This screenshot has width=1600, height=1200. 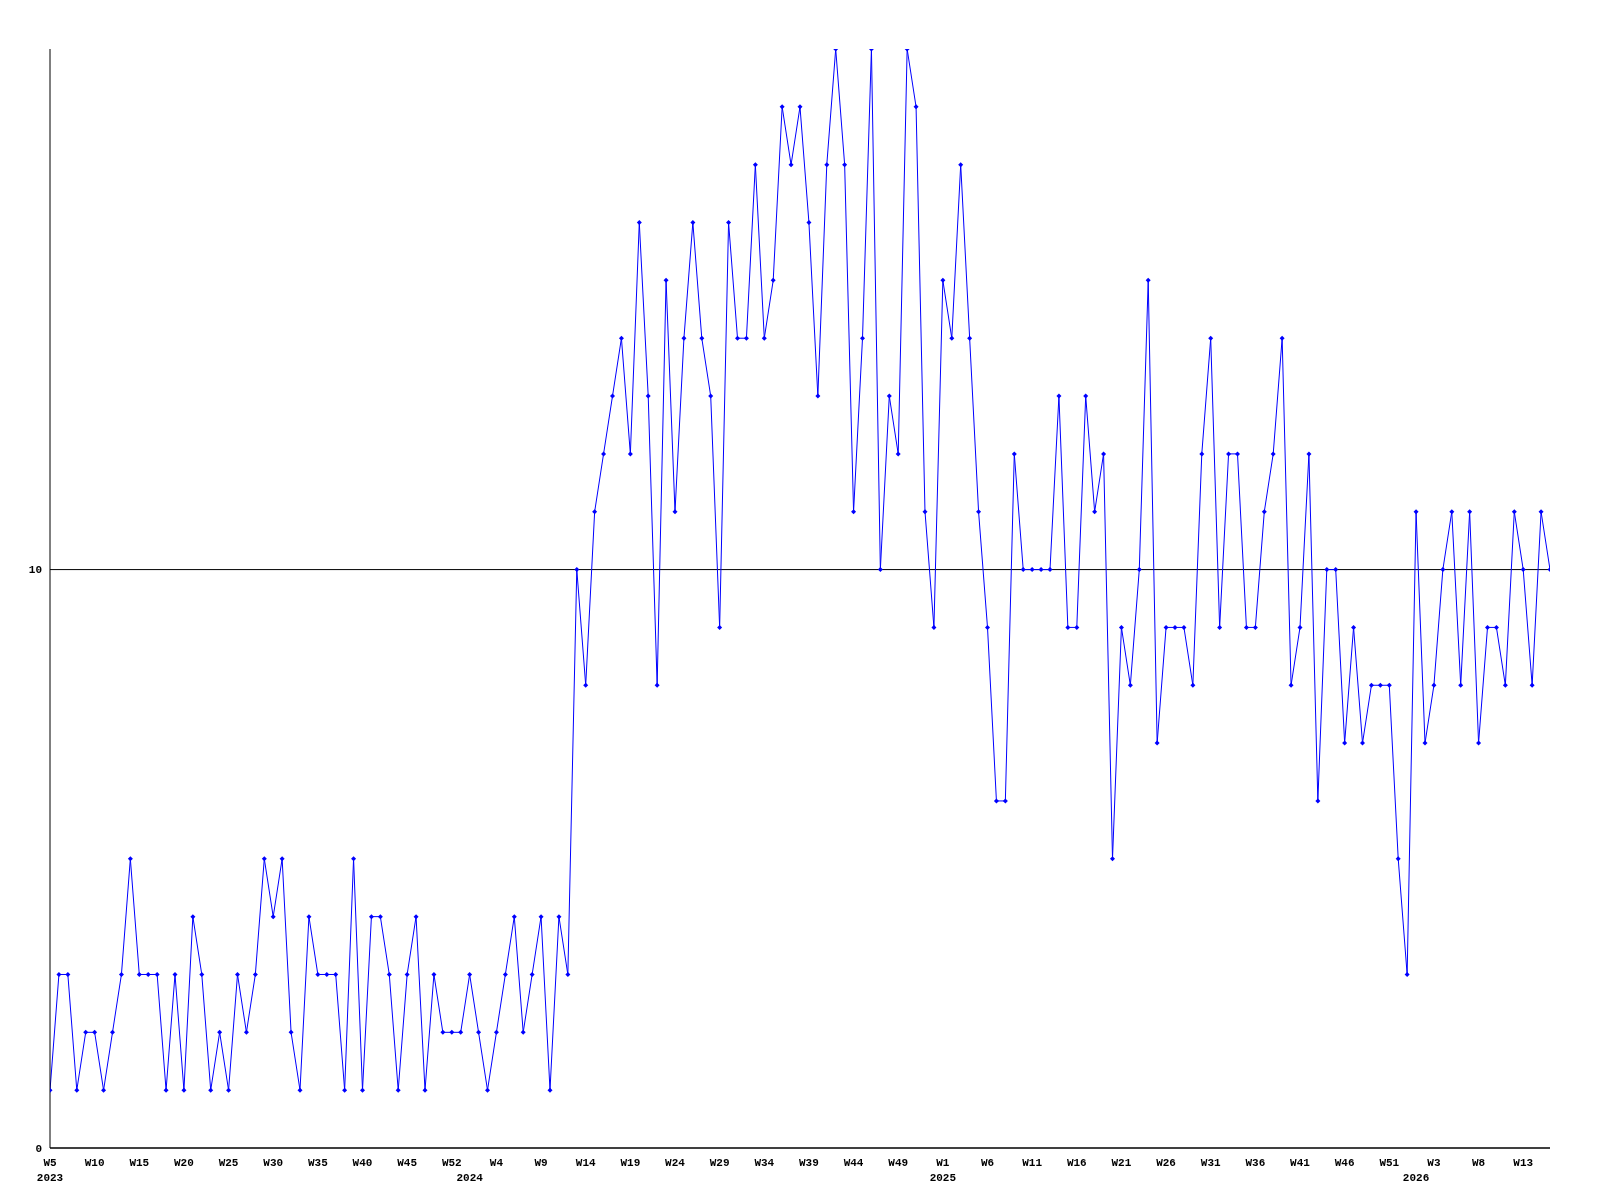 I want to click on x-tick-label: W15, so click(x=139, y=1163).